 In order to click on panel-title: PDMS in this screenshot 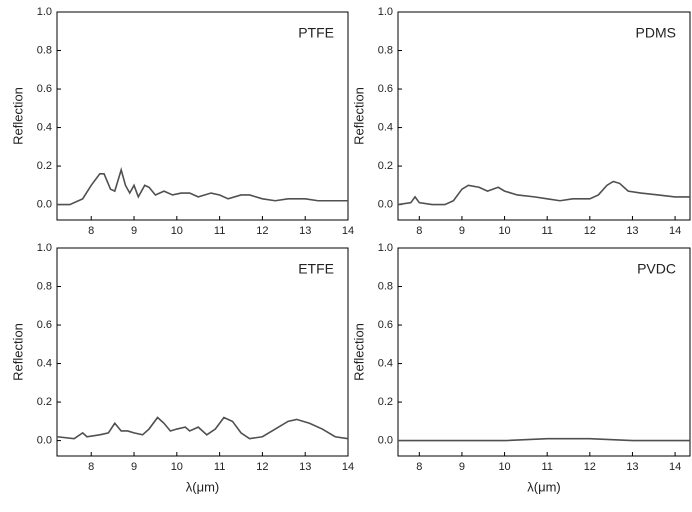, I will do `click(656, 33)`.